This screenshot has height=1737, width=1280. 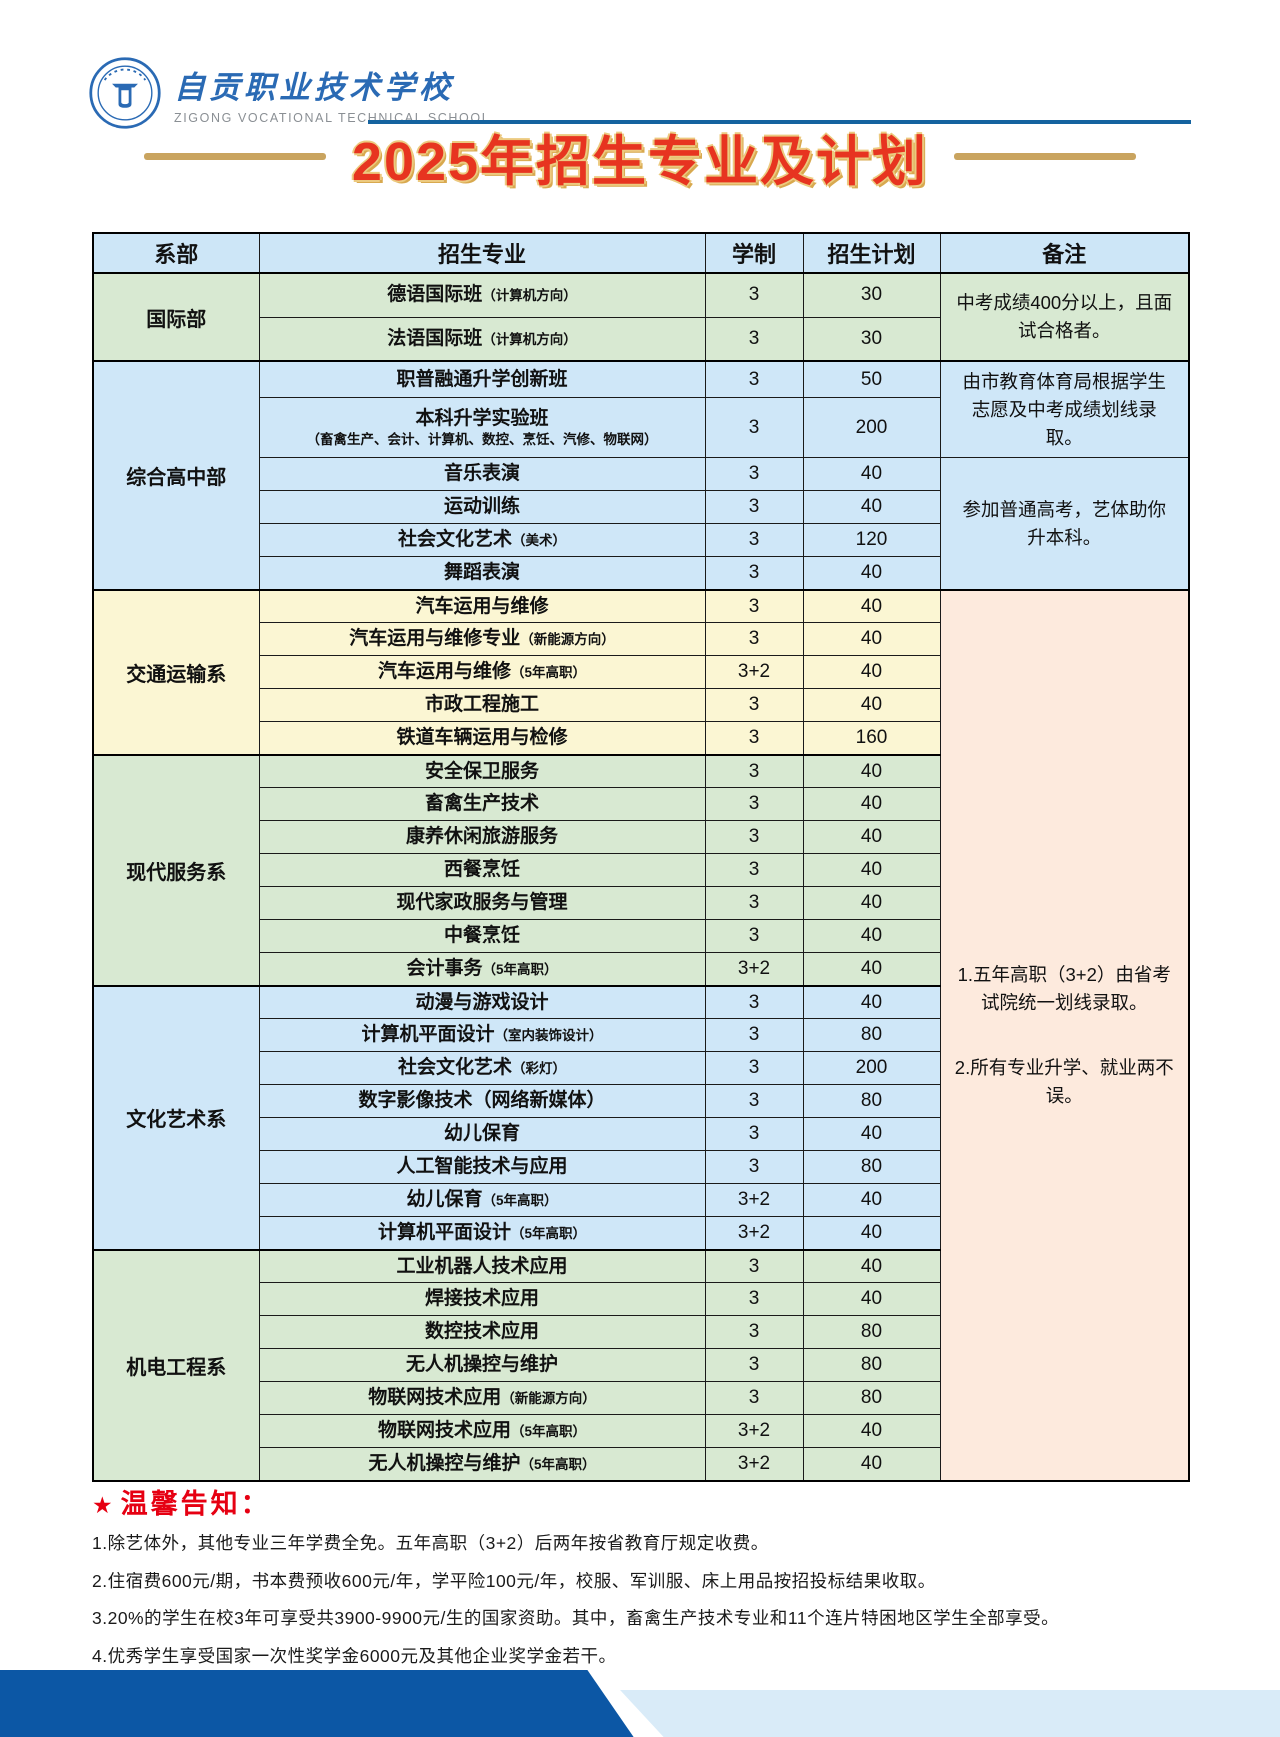 What do you see at coordinates (641, 1365) in the screenshot?
I see `table-row: 无人机操控与维护 3 80` at bounding box center [641, 1365].